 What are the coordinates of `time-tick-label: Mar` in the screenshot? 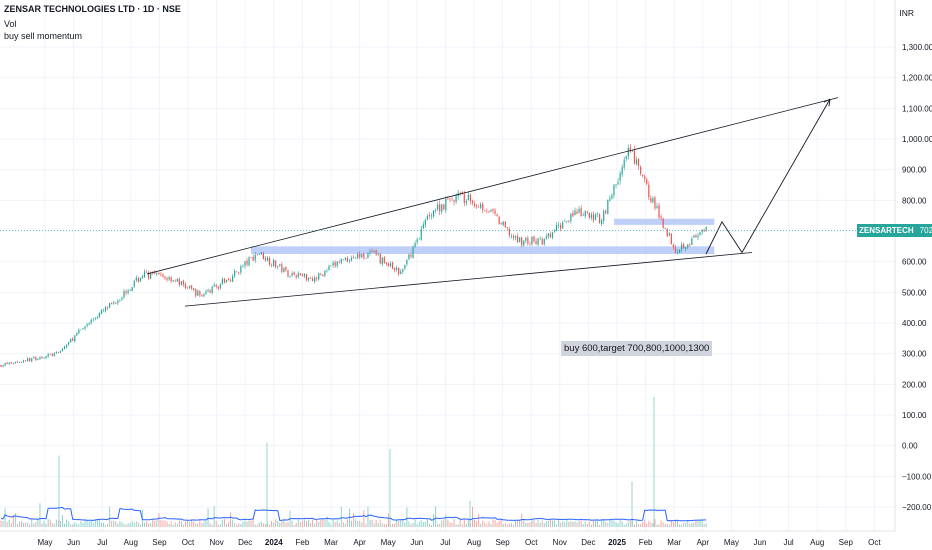 It's located at (331, 542).